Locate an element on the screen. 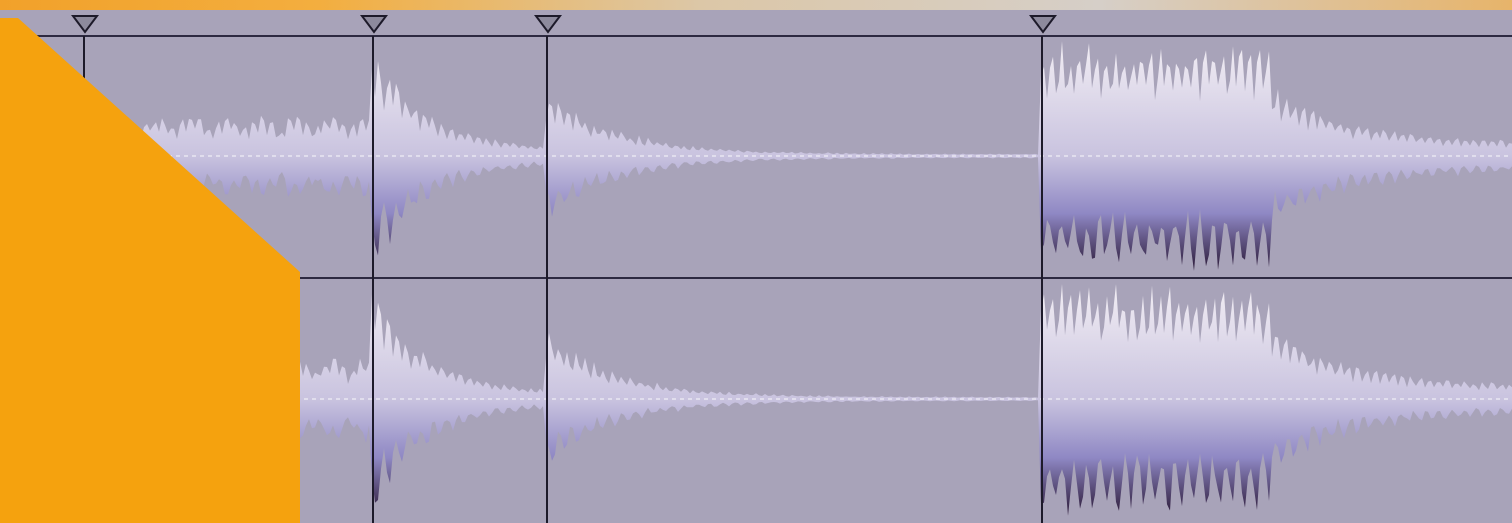 This screenshot has width=1512, height=523. ruler-strip is located at coordinates (756, 23).